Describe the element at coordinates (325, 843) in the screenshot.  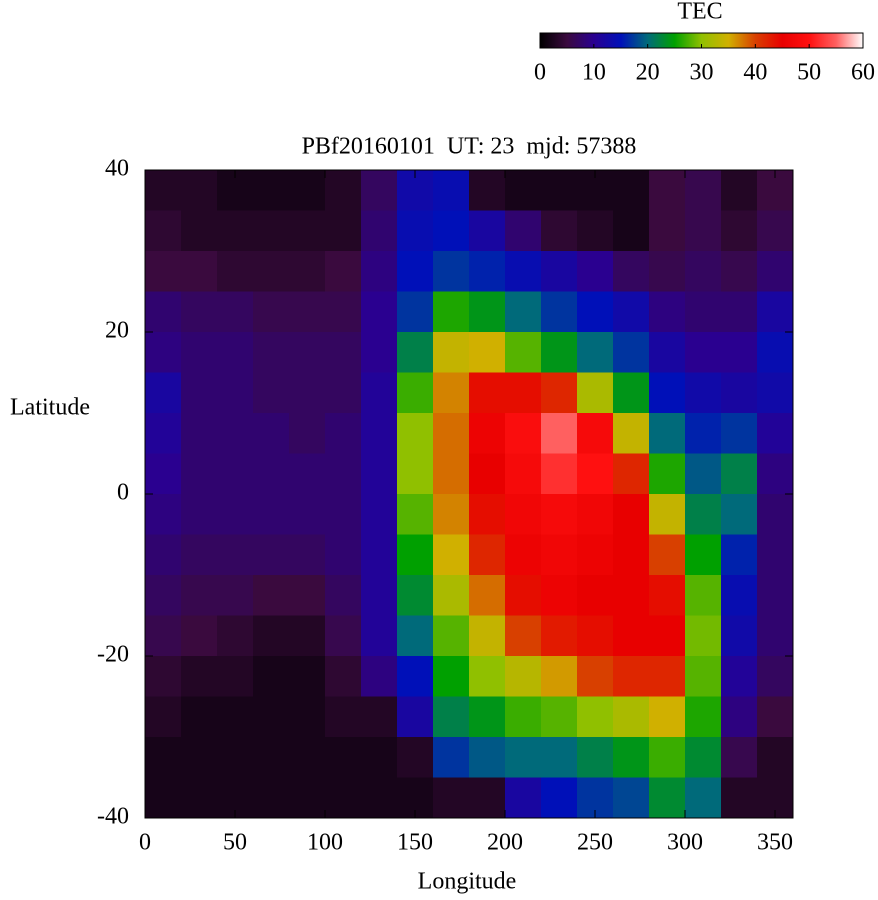
I see `x-tick-label: 100` at that location.